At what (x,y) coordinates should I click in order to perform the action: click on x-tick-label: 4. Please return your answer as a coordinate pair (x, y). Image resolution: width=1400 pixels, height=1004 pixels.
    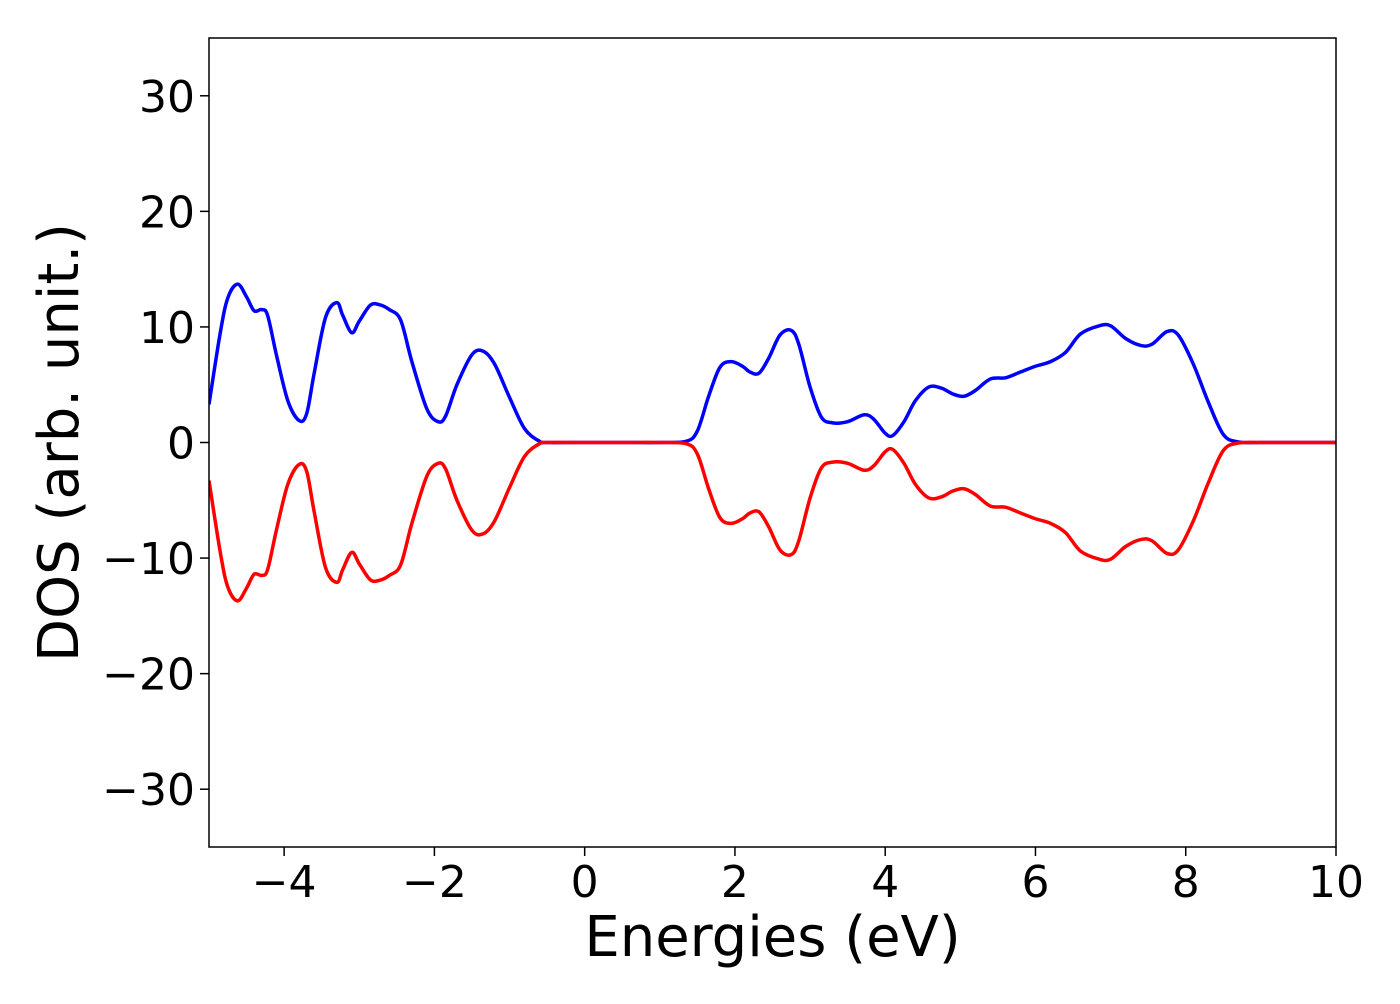
    Looking at the image, I should click on (885, 882).